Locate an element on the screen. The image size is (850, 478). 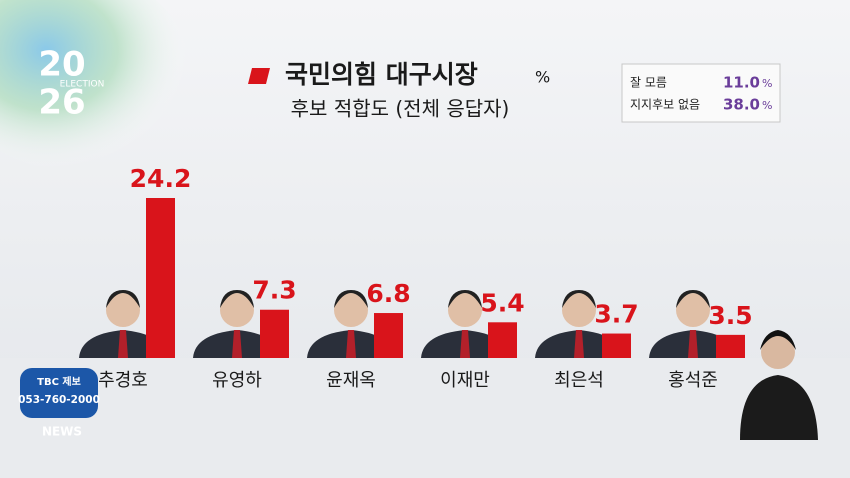
value-label: 3.5 is located at coordinates (730, 315).